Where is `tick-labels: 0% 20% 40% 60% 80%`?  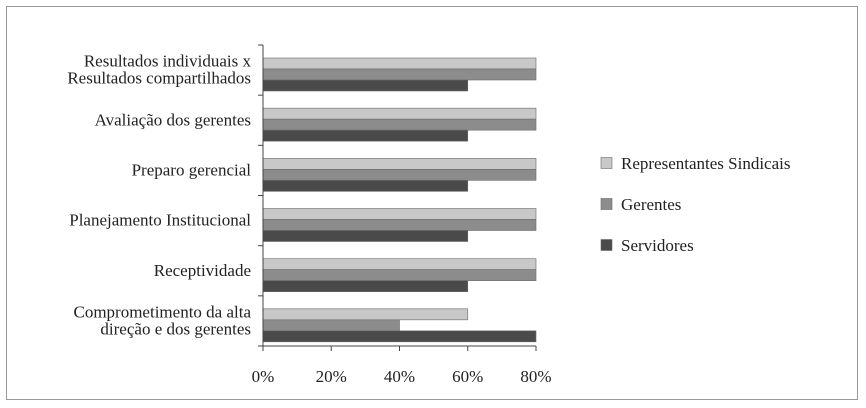
tick-labels: 0% 20% 40% 60% 80% is located at coordinates (402, 376).